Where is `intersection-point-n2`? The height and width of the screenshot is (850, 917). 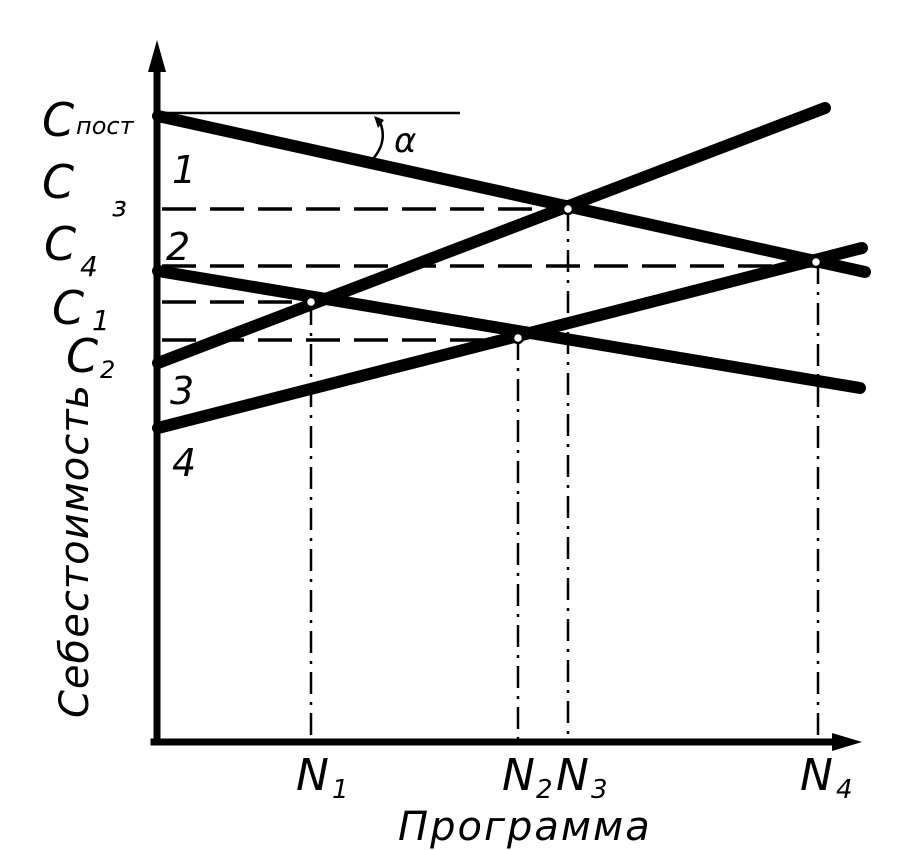 intersection-point-n2 is located at coordinates (518, 338).